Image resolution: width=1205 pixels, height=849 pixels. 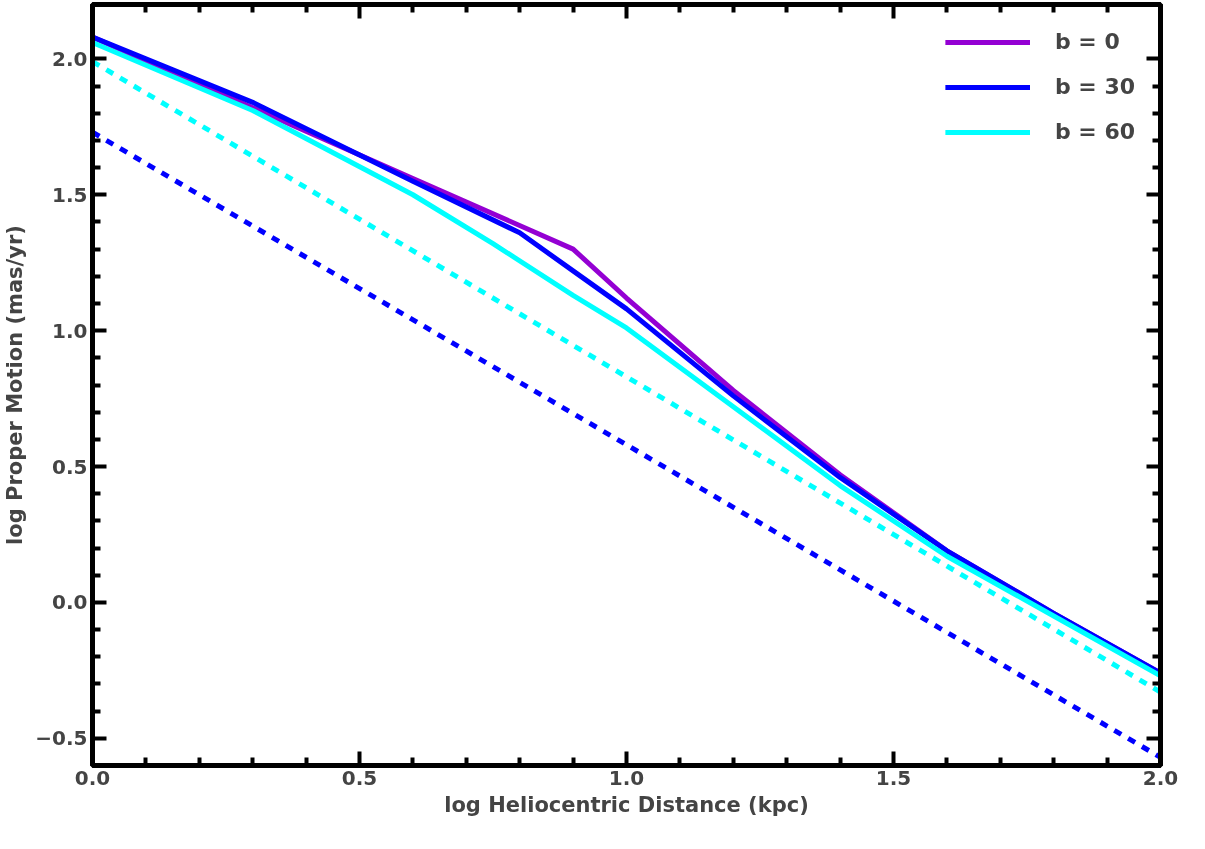 I want to click on x-tick-label: 1.5, so click(x=893, y=777).